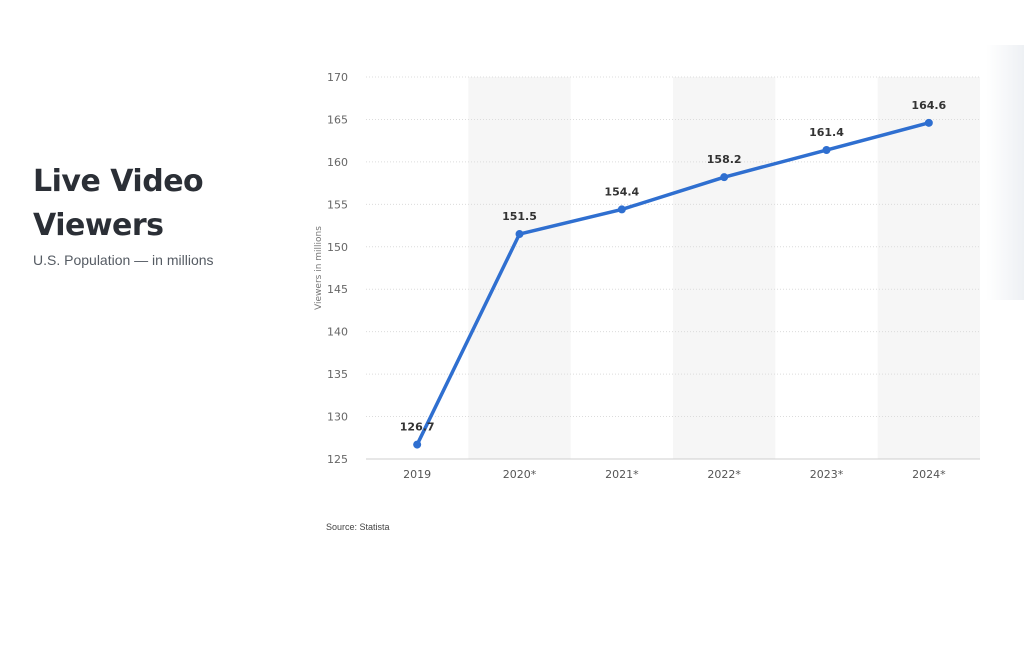 The width and height of the screenshot is (1024, 646). What do you see at coordinates (827, 474) in the screenshot?
I see `x-tick-label: 2023*` at bounding box center [827, 474].